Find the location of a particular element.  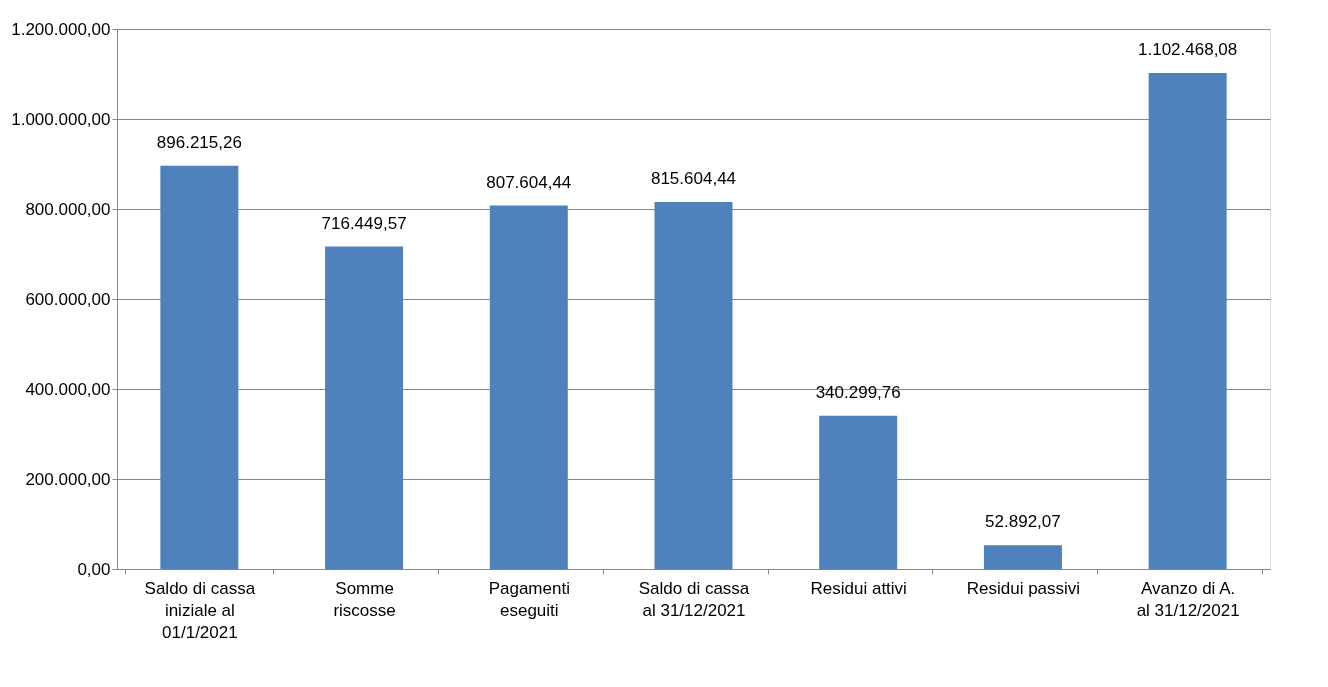

x-tick-label: Saldo di cassa al 31/12/2021 is located at coordinates (694, 599).